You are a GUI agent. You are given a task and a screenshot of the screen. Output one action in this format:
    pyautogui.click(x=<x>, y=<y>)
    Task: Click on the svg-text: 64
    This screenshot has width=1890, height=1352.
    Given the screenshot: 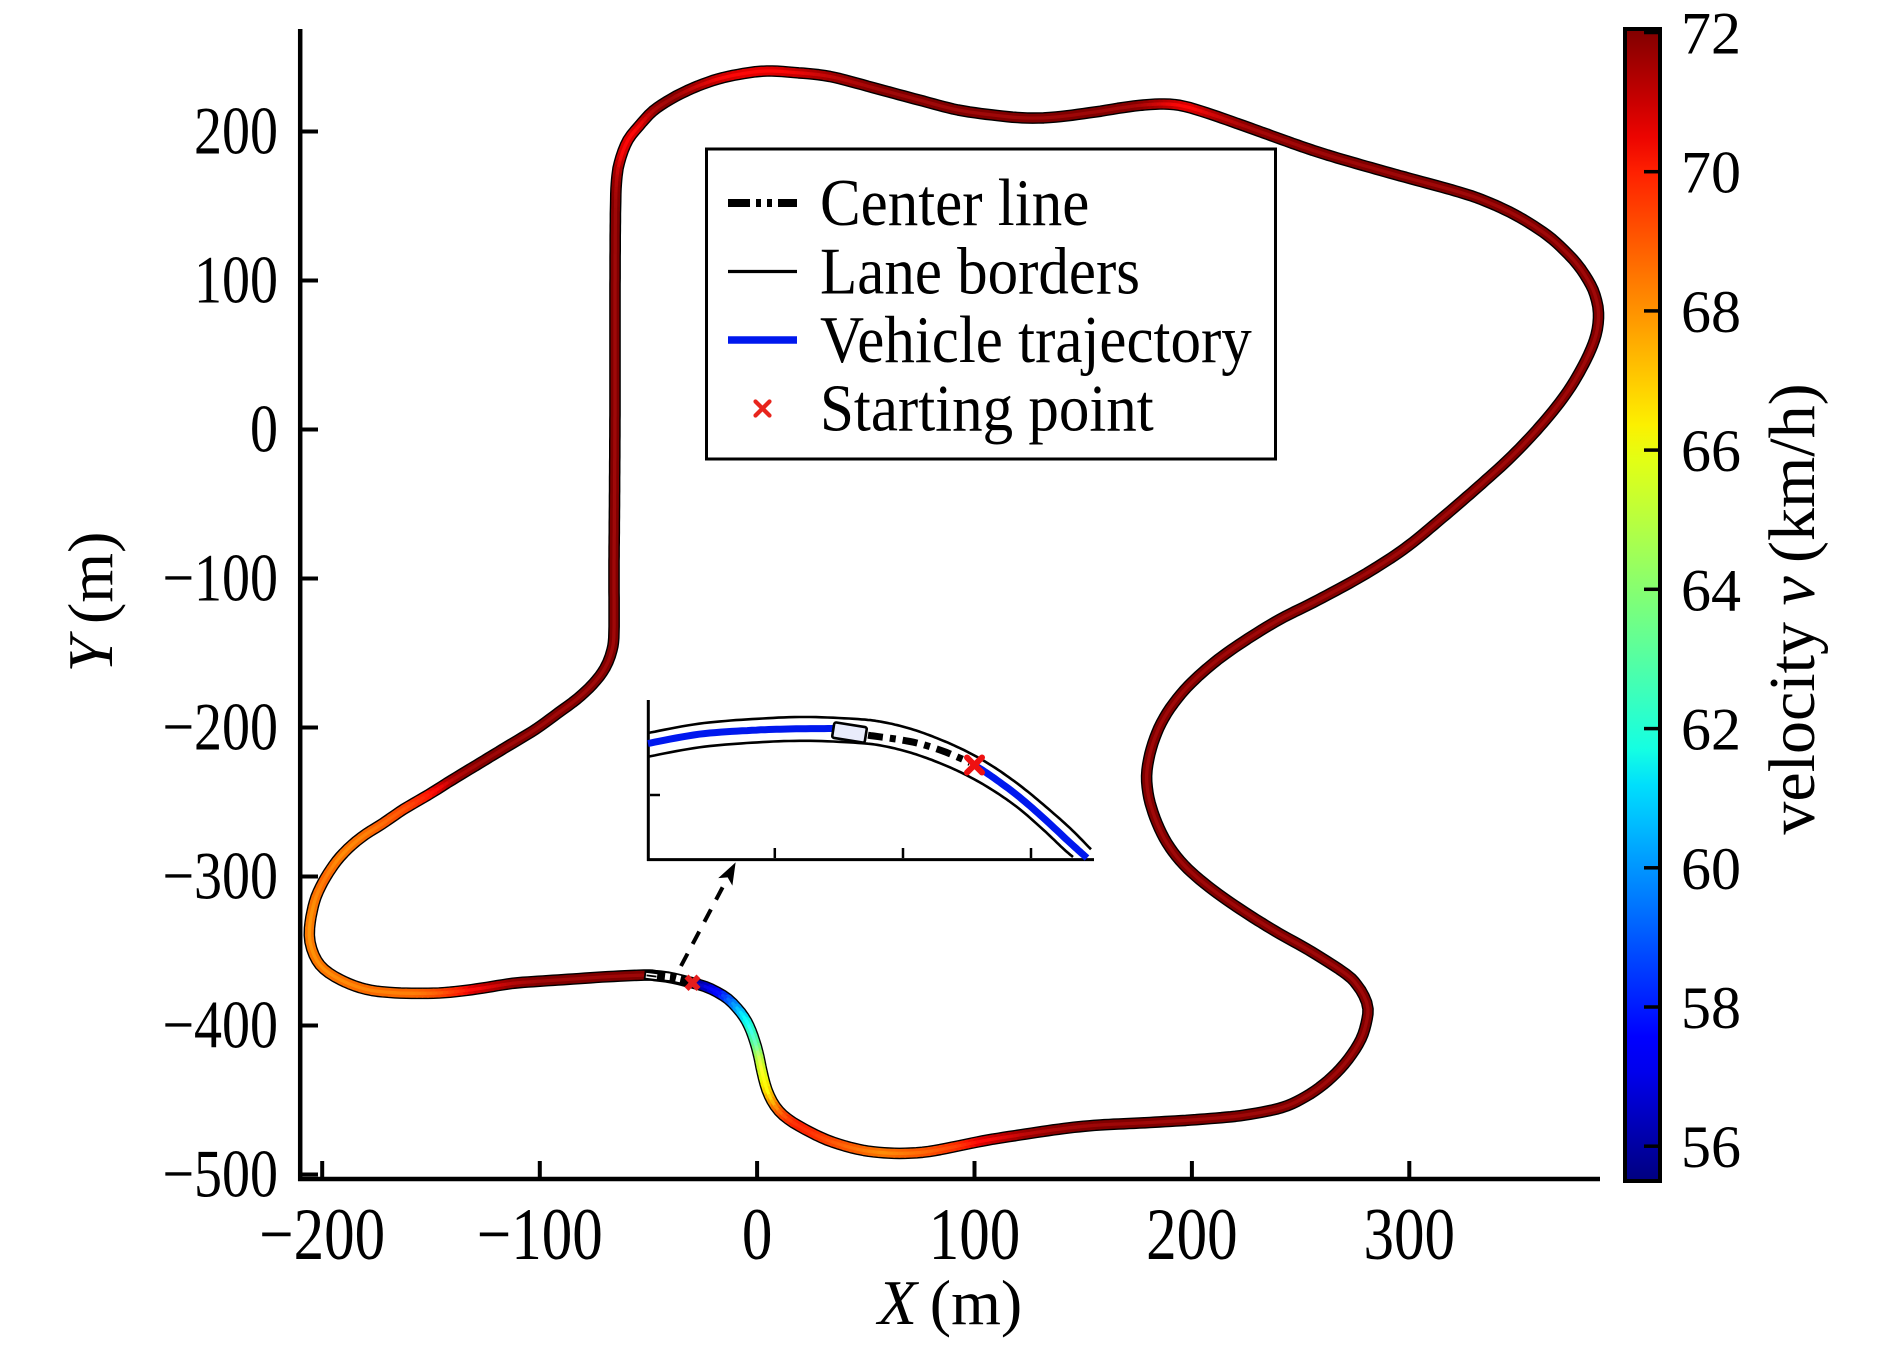 What is the action you would take?
    pyautogui.click(x=1711, y=590)
    